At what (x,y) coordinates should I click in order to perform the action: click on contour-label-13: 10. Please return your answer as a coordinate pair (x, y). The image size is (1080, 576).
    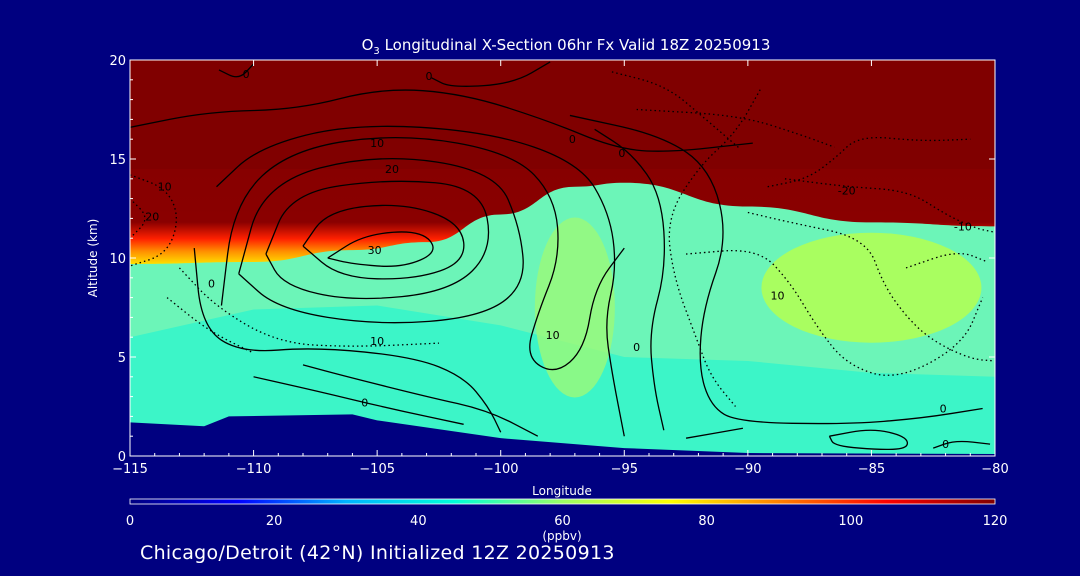
    Looking at the image, I should click on (553, 335).